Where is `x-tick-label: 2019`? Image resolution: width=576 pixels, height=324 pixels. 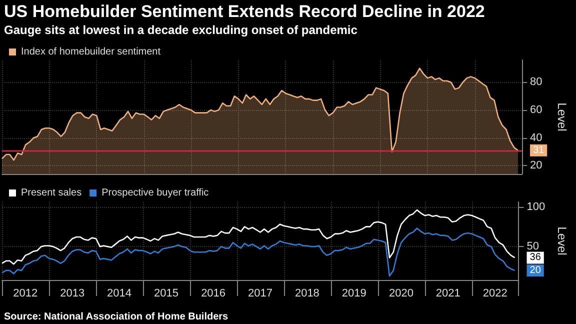
x-tick-label: 2019 is located at coordinates (354, 294).